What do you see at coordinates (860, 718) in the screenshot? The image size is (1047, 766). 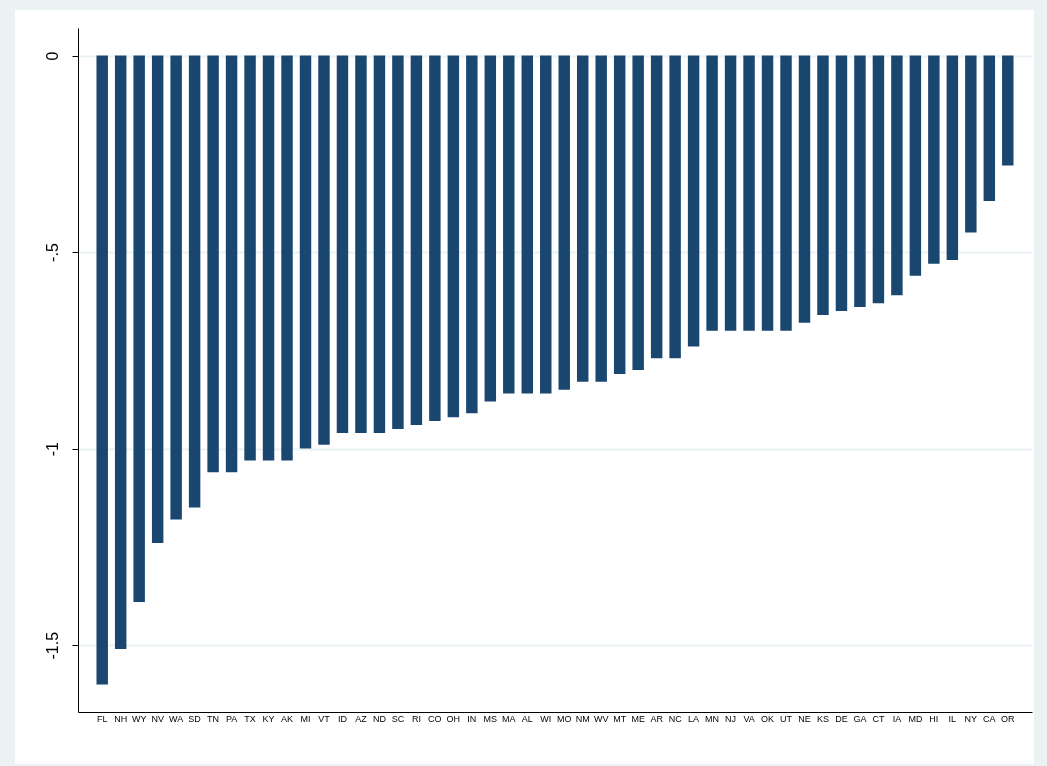 I see `x-tick-label: GA` at bounding box center [860, 718].